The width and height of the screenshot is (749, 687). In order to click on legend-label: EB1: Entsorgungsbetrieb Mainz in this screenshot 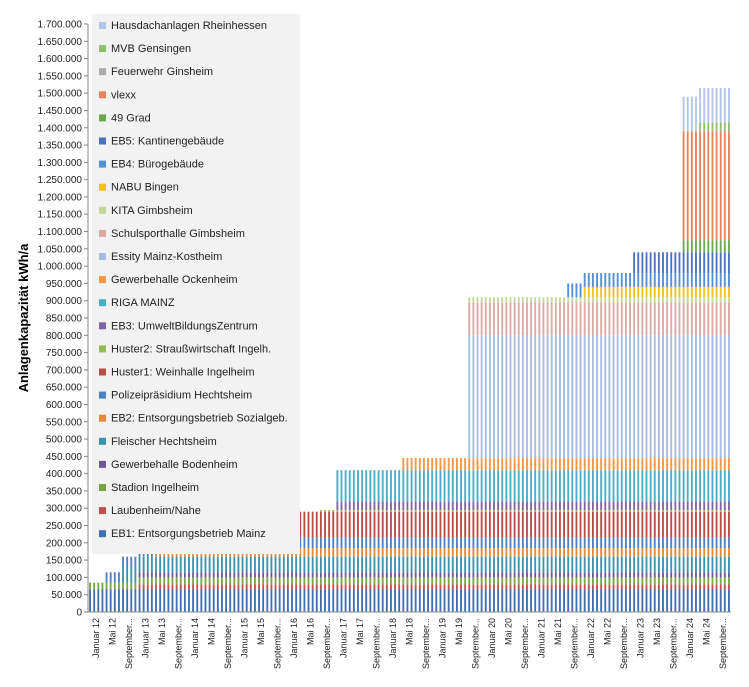, I will do `click(188, 534)`.